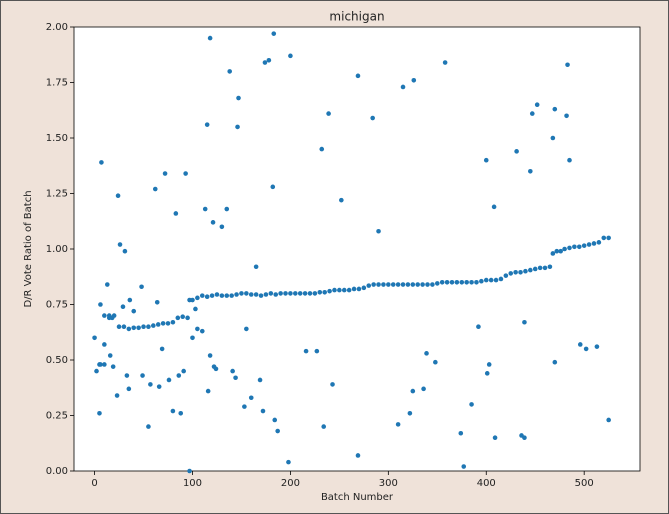  Describe the element at coordinates (94, 483) in the screenshot. I see `x-tick-label: 0` at that location.